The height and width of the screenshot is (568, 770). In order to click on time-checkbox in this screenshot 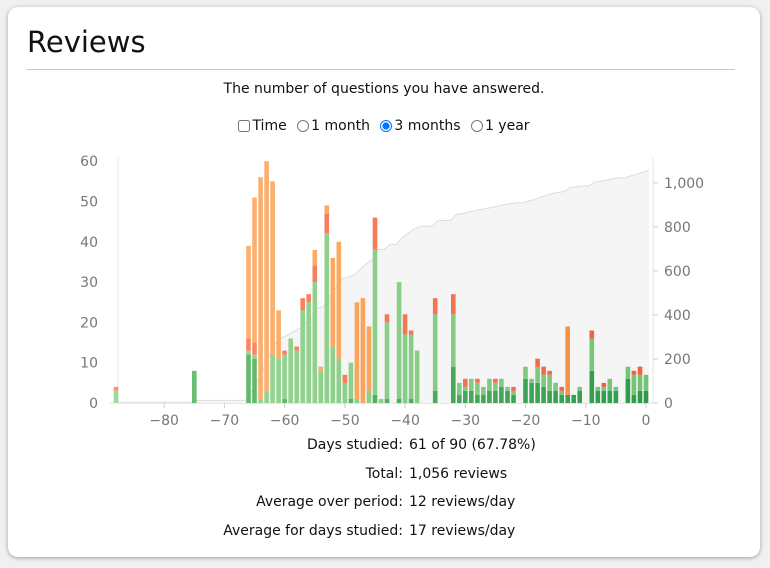, I will do `click(244, 126)`.